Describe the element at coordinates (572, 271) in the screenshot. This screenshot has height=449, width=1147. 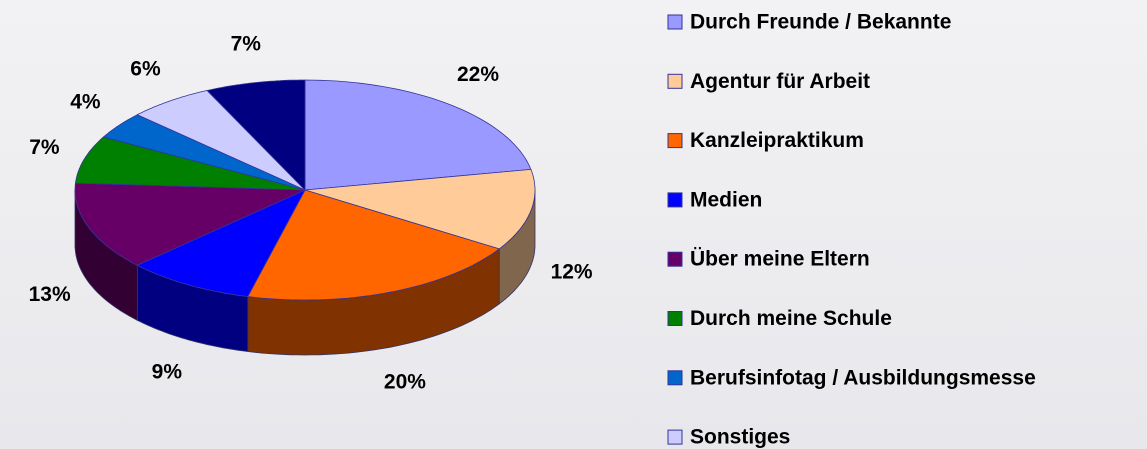
I see `data-label: 12%` at that location.